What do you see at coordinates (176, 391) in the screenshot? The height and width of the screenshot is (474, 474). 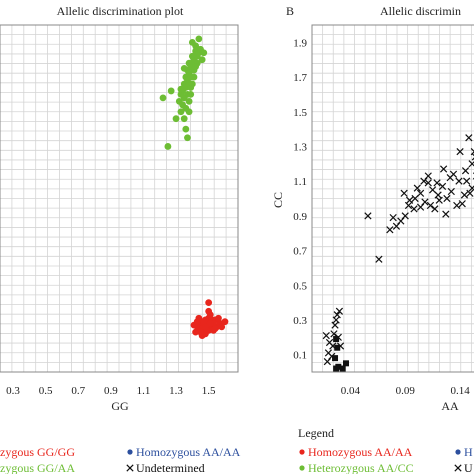 I see `x-tick-label: 1.3` at bounding box center [176, 391].